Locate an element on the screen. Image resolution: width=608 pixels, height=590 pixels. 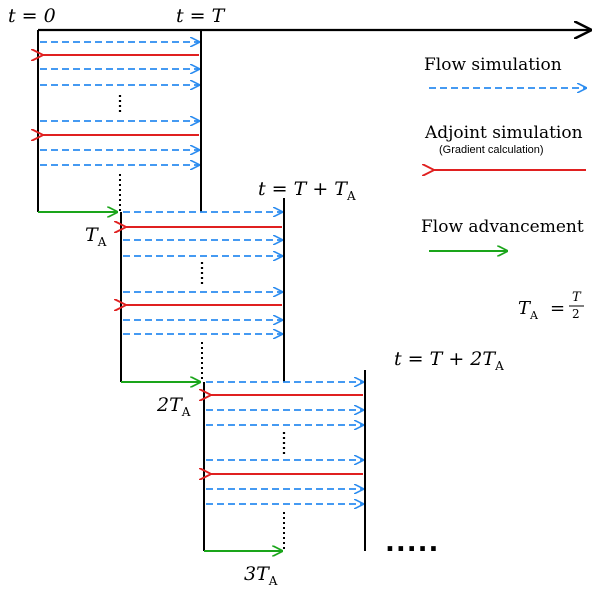
label-TA: TA is located at coordinates (96, 236).